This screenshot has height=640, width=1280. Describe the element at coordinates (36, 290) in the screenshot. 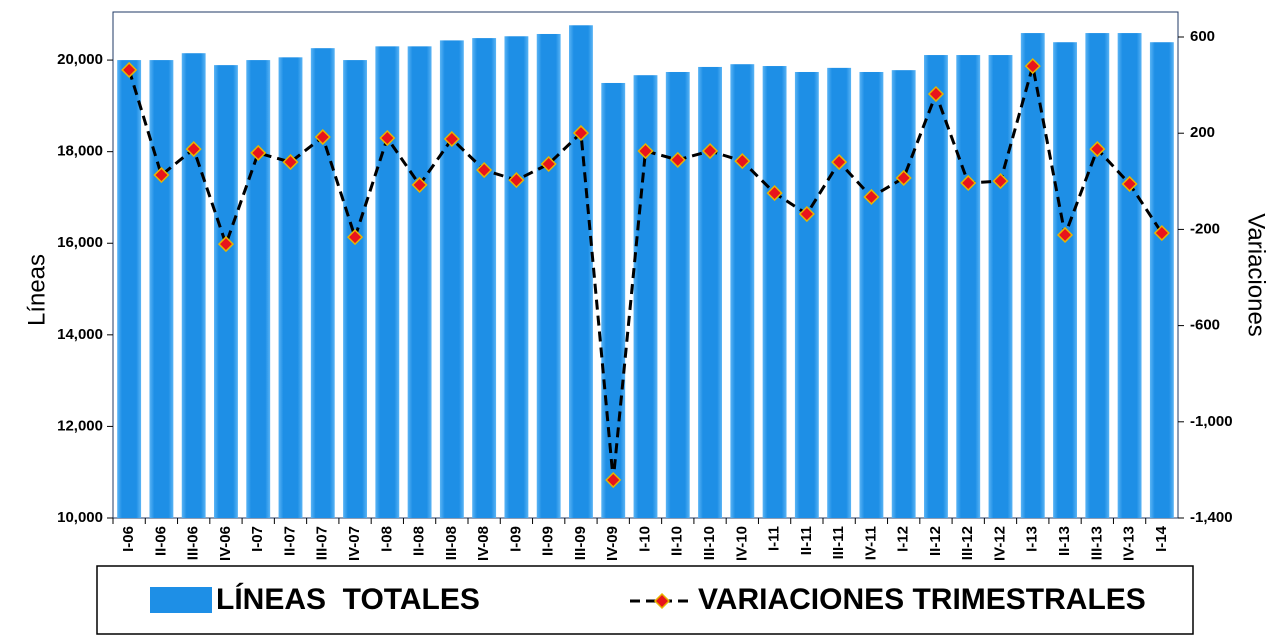

I see `y-axis-title: Líneas` at that location.